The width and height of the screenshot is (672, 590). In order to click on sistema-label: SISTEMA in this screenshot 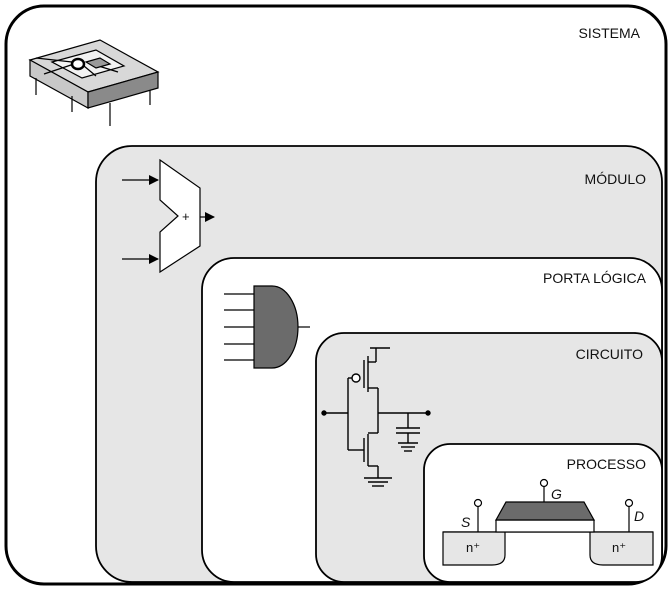, I will do `click(610, 33)`.